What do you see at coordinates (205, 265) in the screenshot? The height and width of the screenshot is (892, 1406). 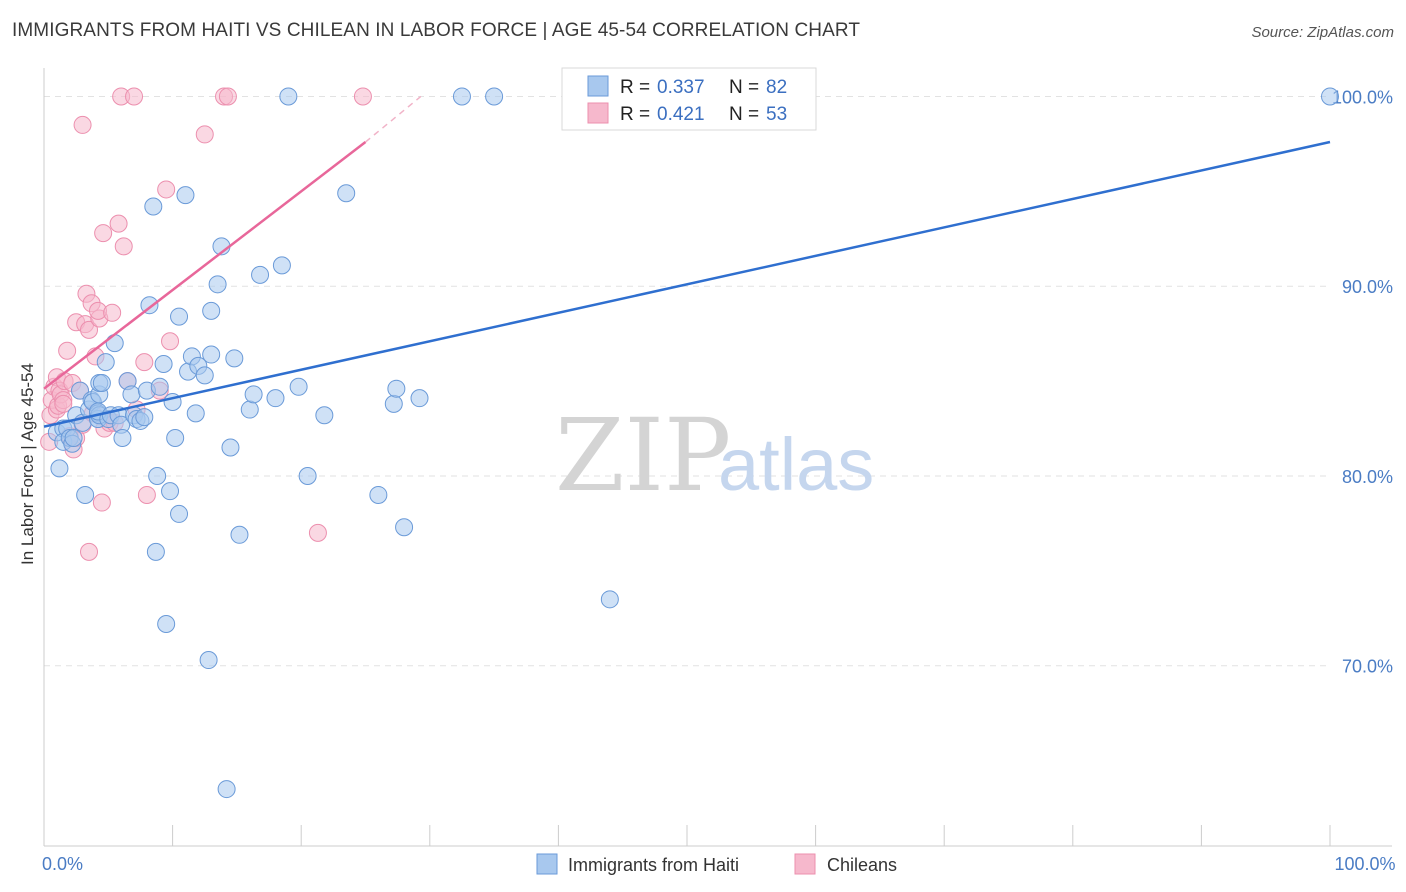 I see `chileans-trend-line` at bounding box center [205, 265].